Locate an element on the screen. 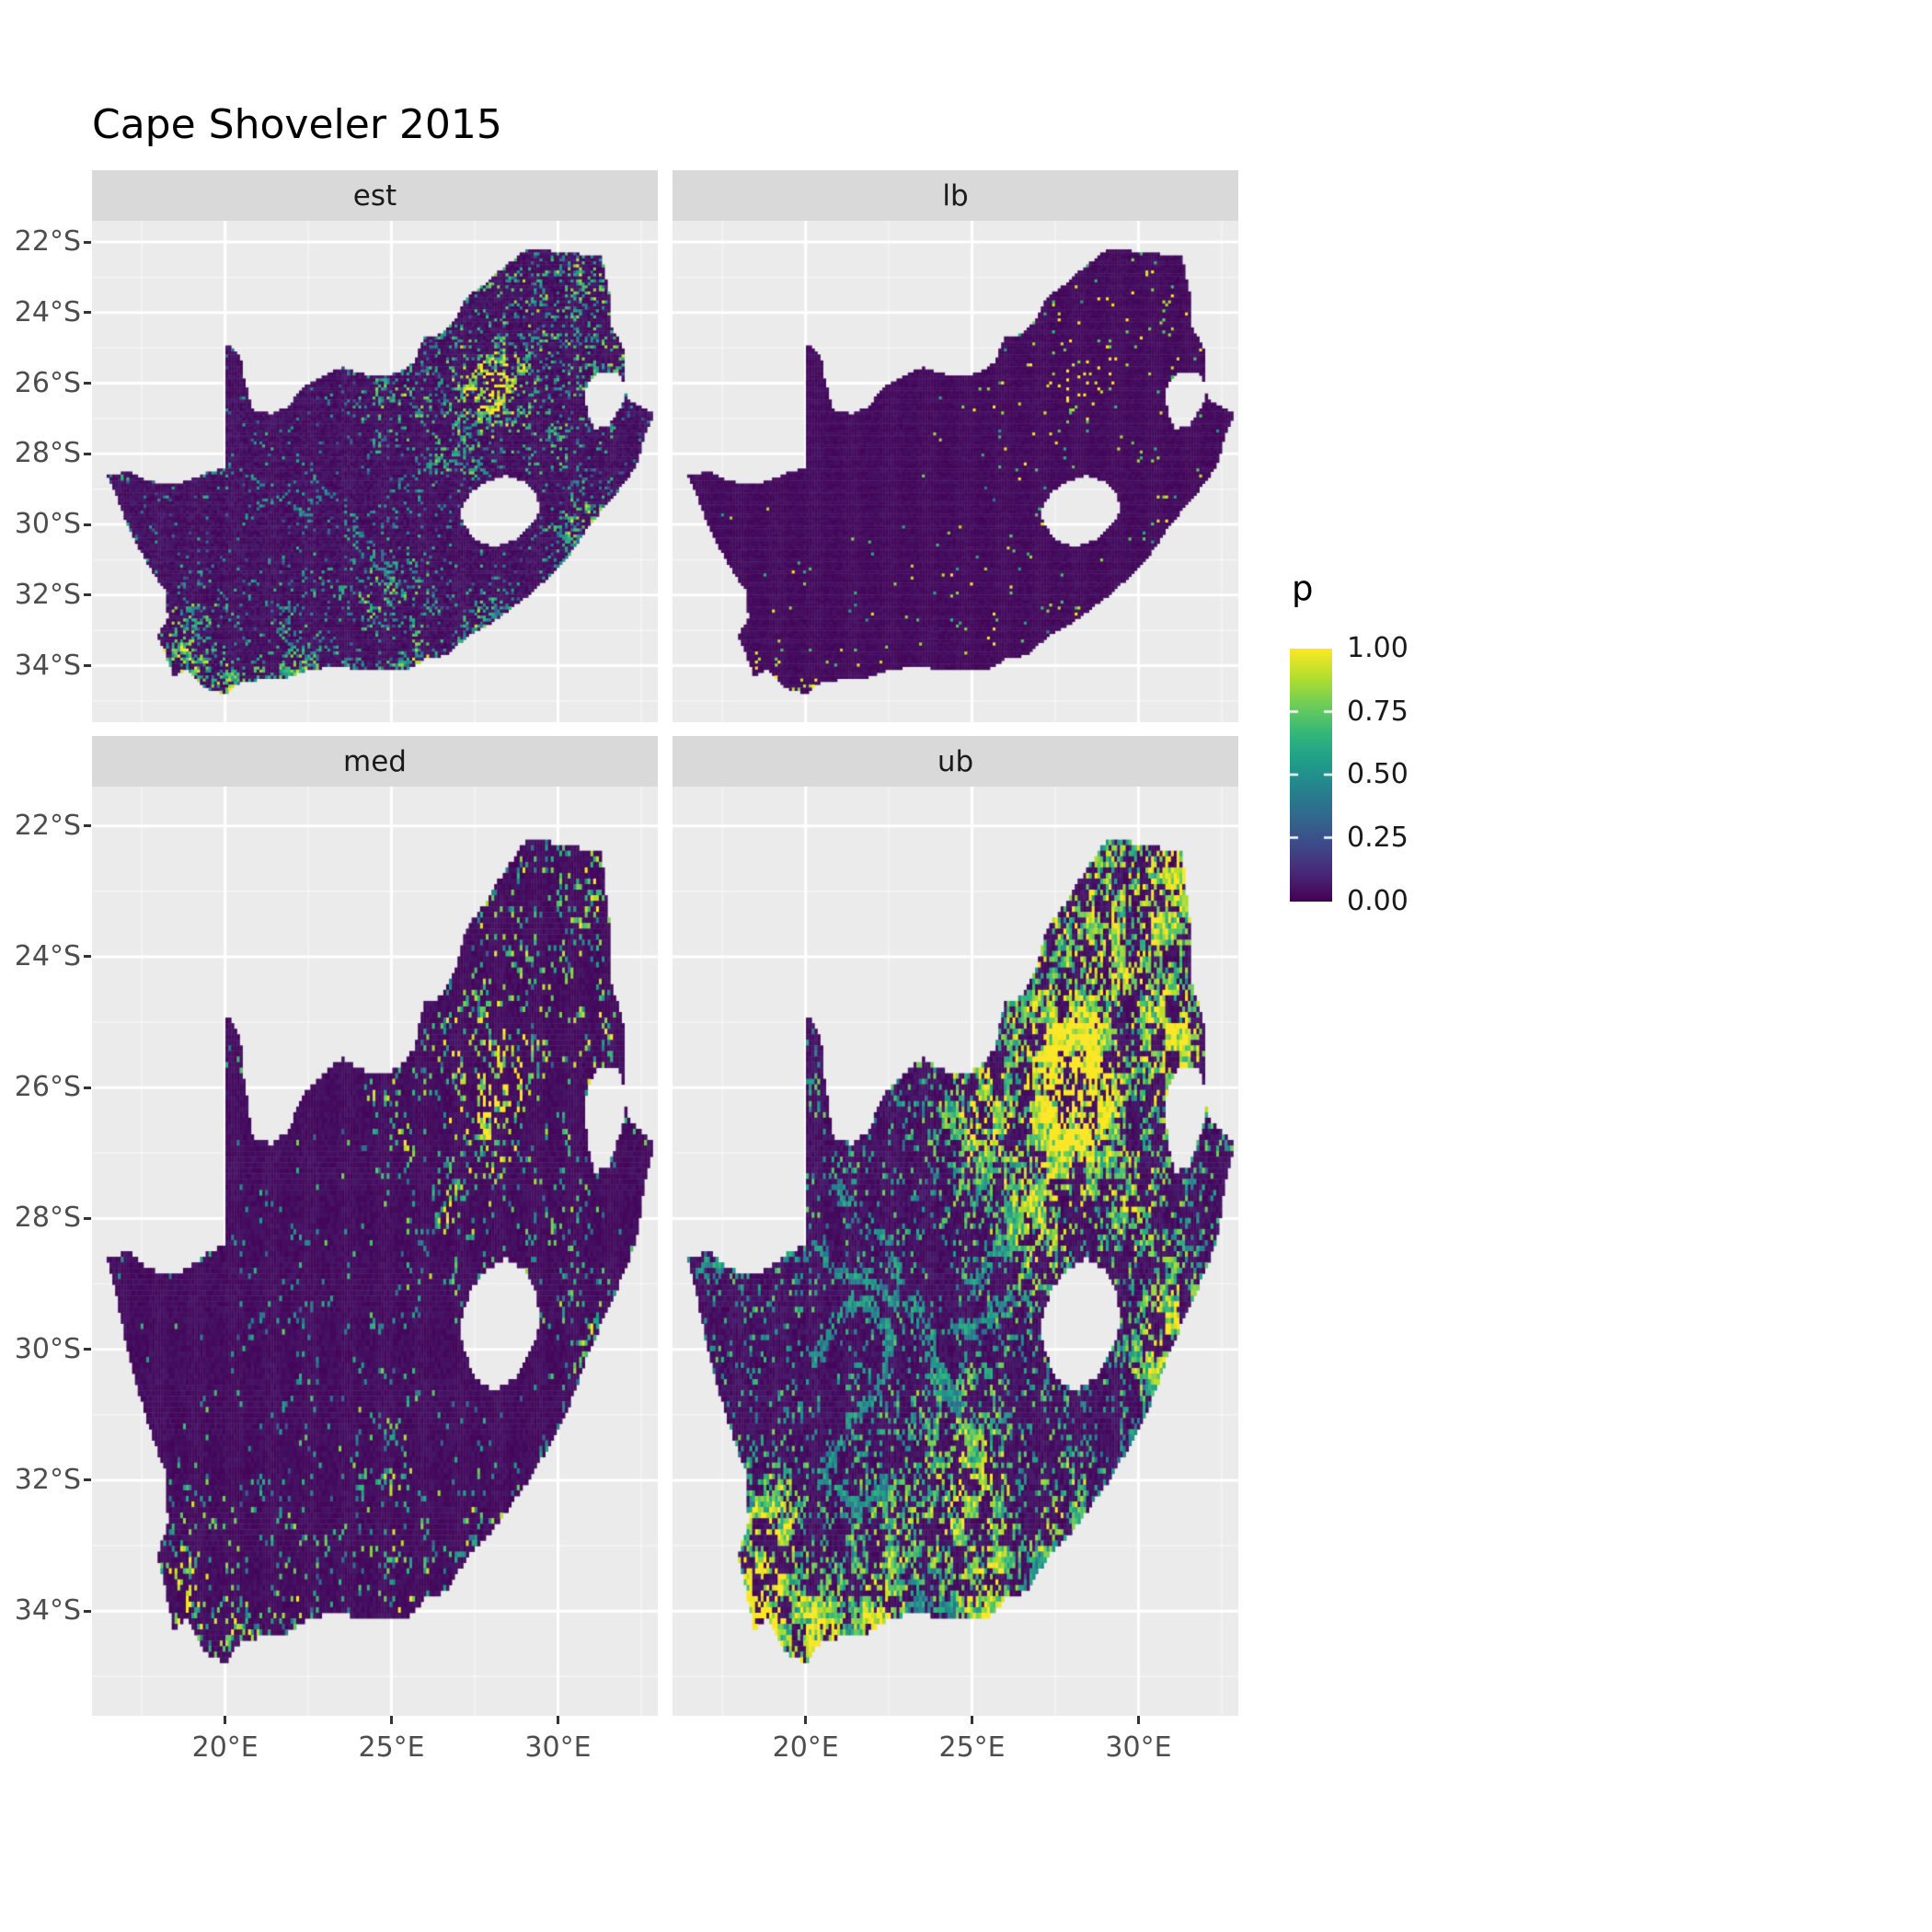  facet-strip-label-ub: ub is located at coordinates (955, 761).